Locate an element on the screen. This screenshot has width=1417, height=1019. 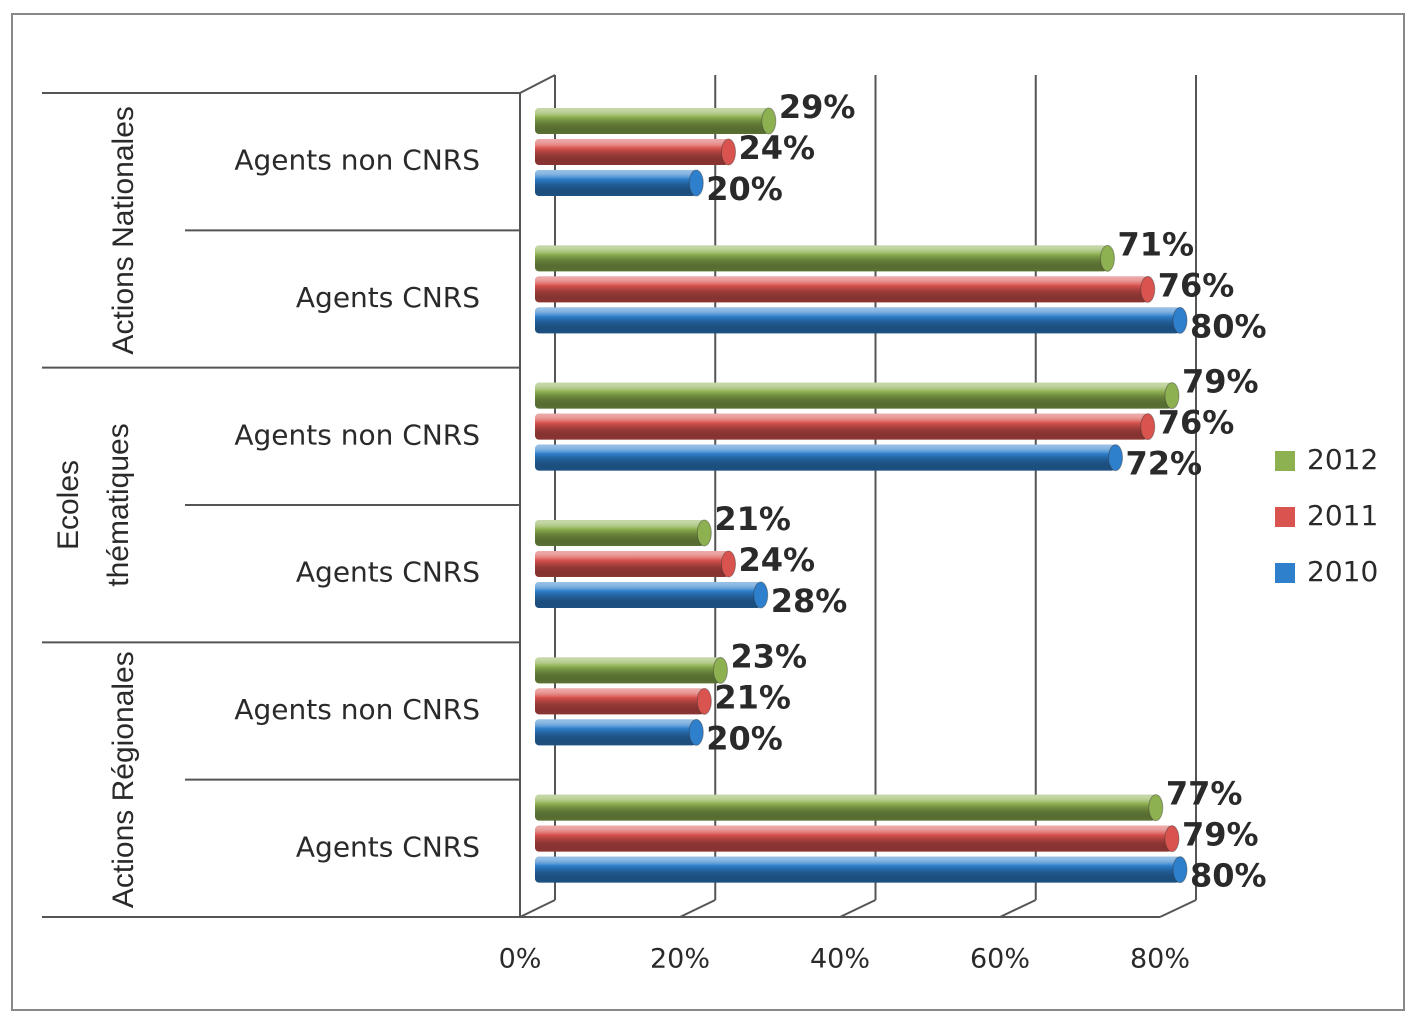
group-label: Actions Régionales is located at coordinates (123, 779).